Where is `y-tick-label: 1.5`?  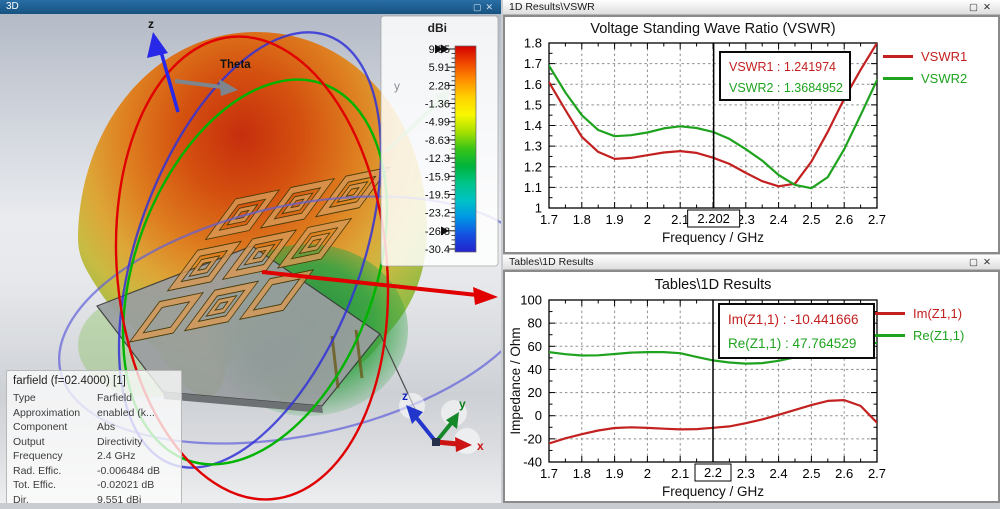 y-tick-label: 1.5 is located at coordinates (533, 104).